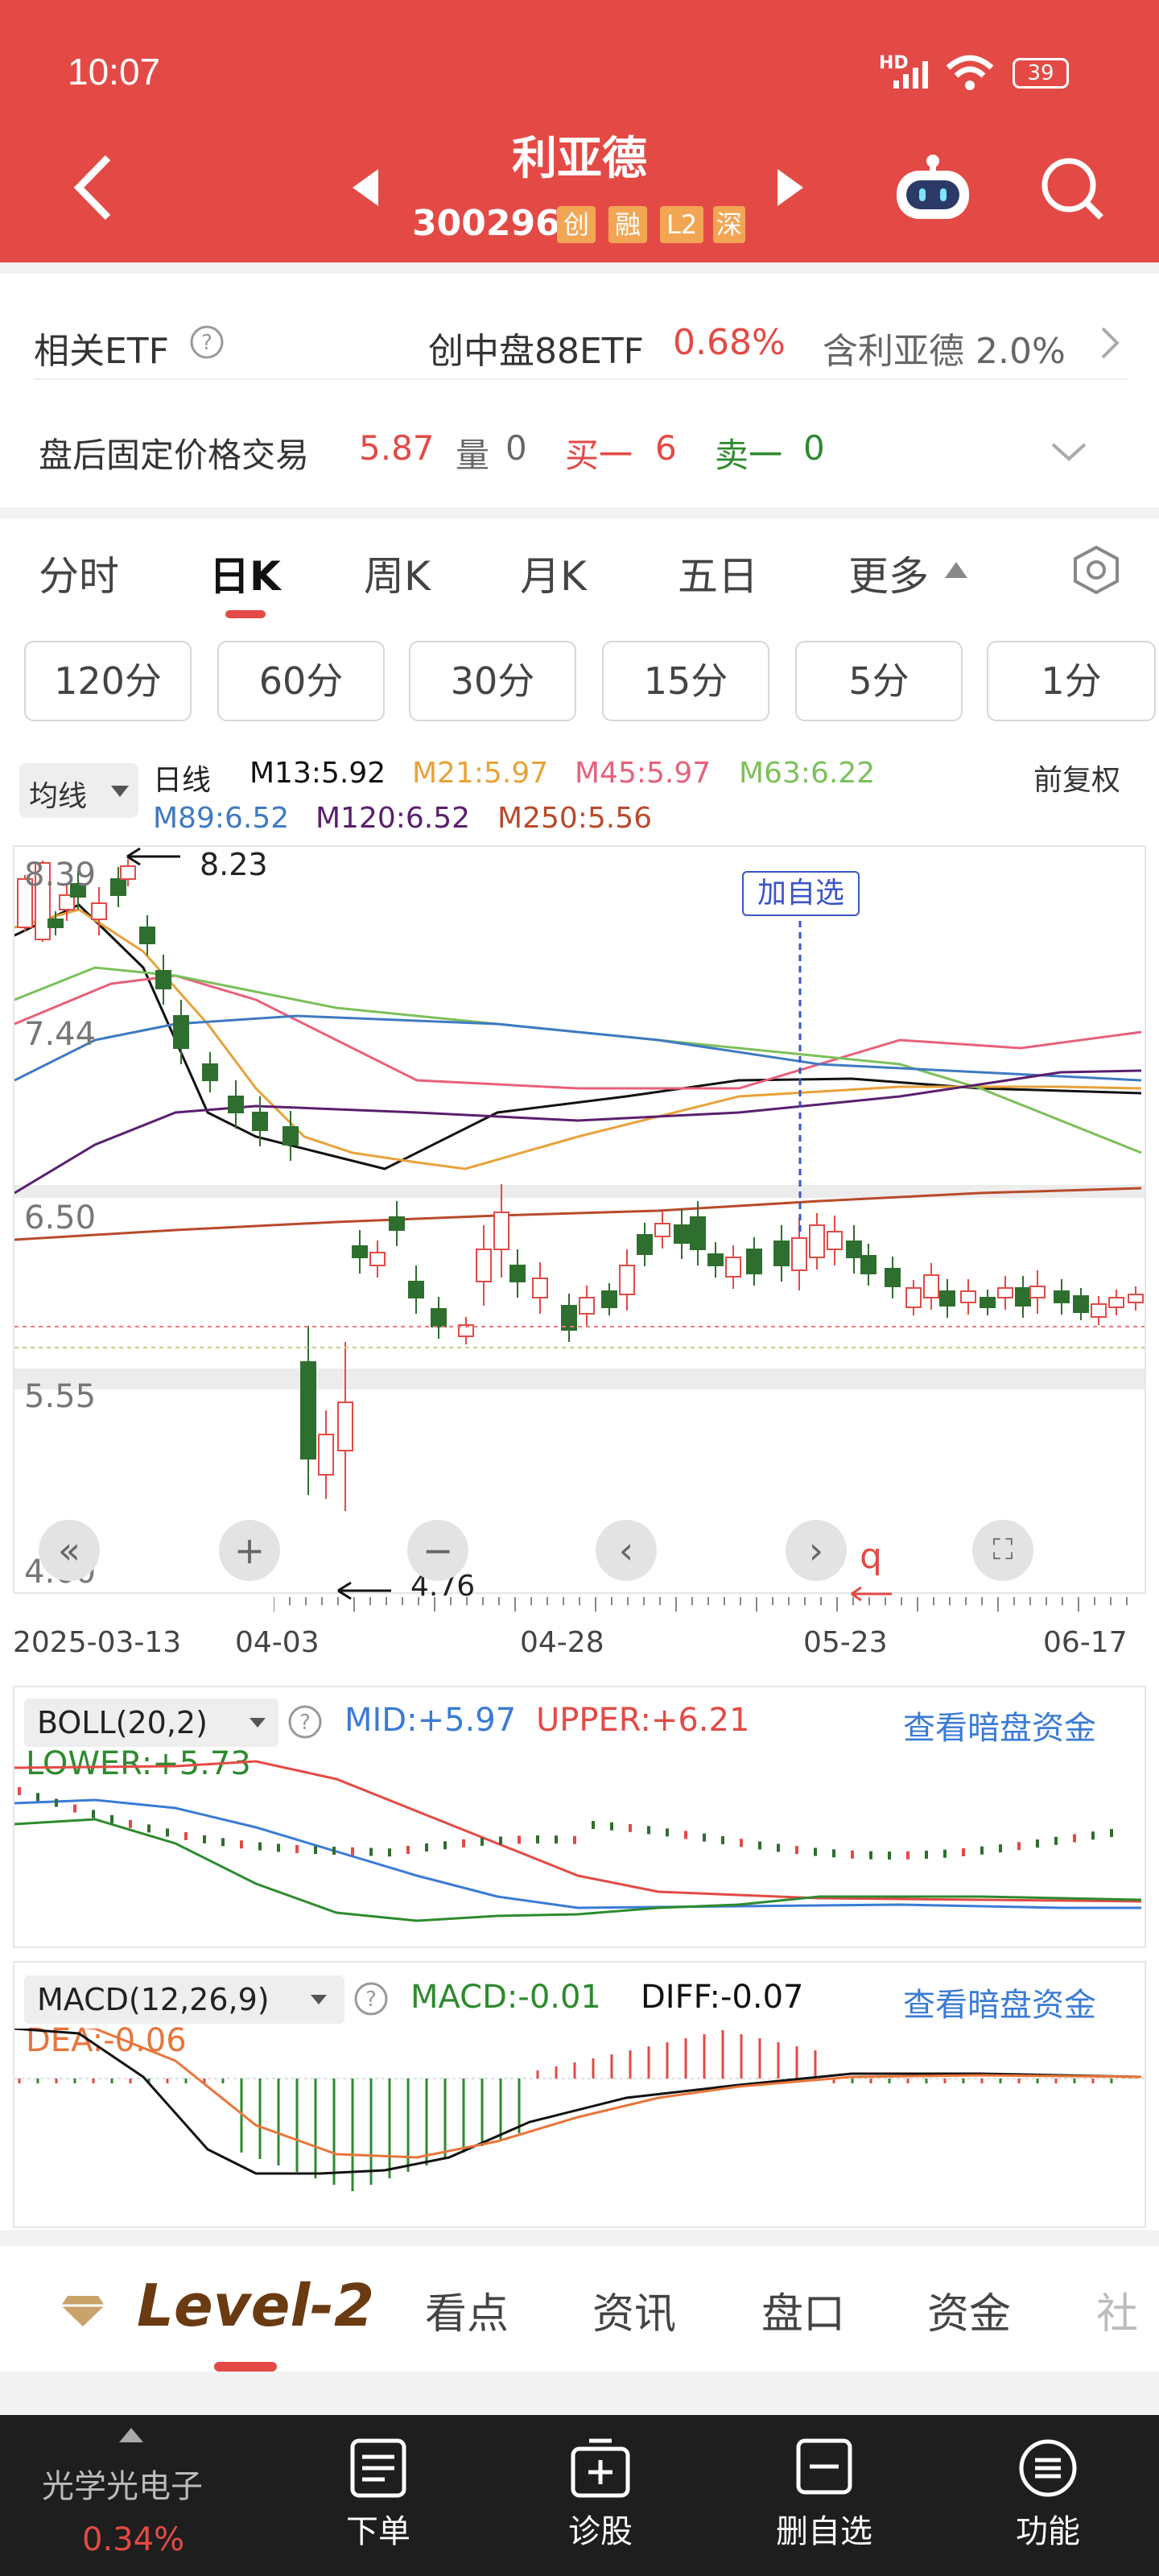  What do you see at coordinates (1000, 2005) in the screenshot?
I see `macd-dark-pool-link: 查看暗盘资金` at bounding box center [1000, 2005].